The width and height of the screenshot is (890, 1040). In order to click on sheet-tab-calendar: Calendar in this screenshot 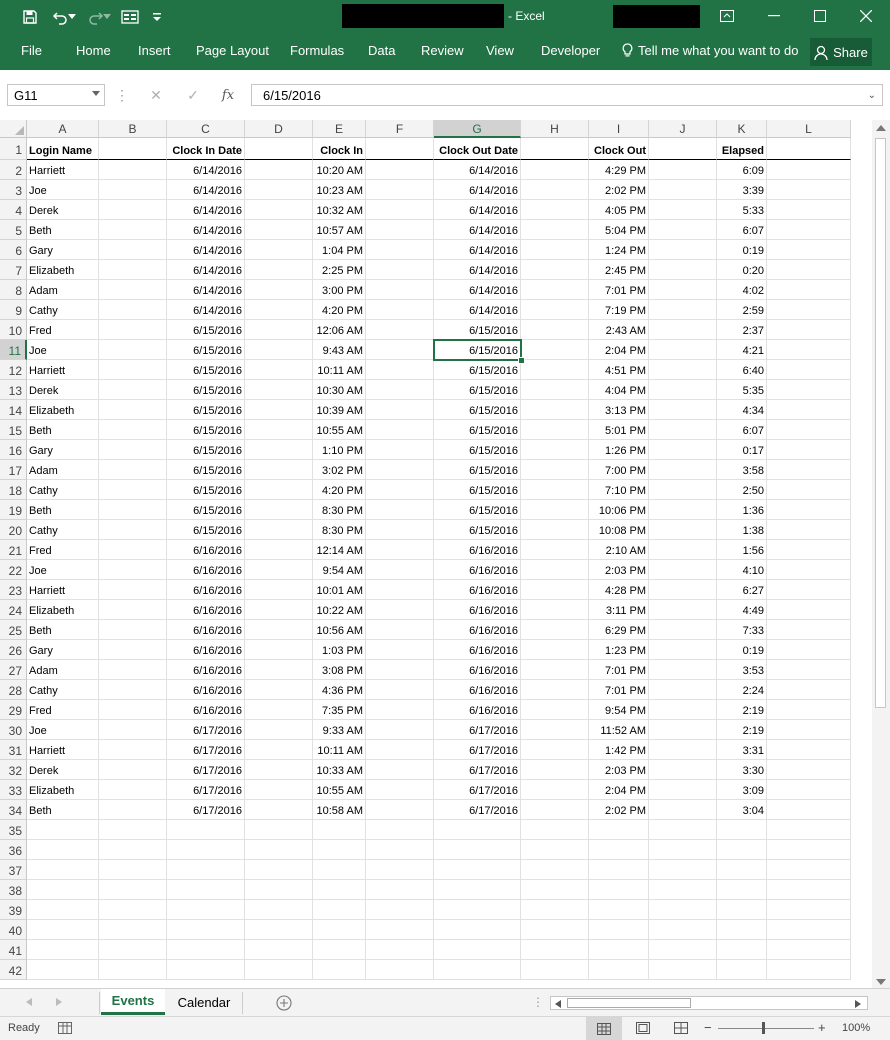, I will do `click(204, 1002)`.